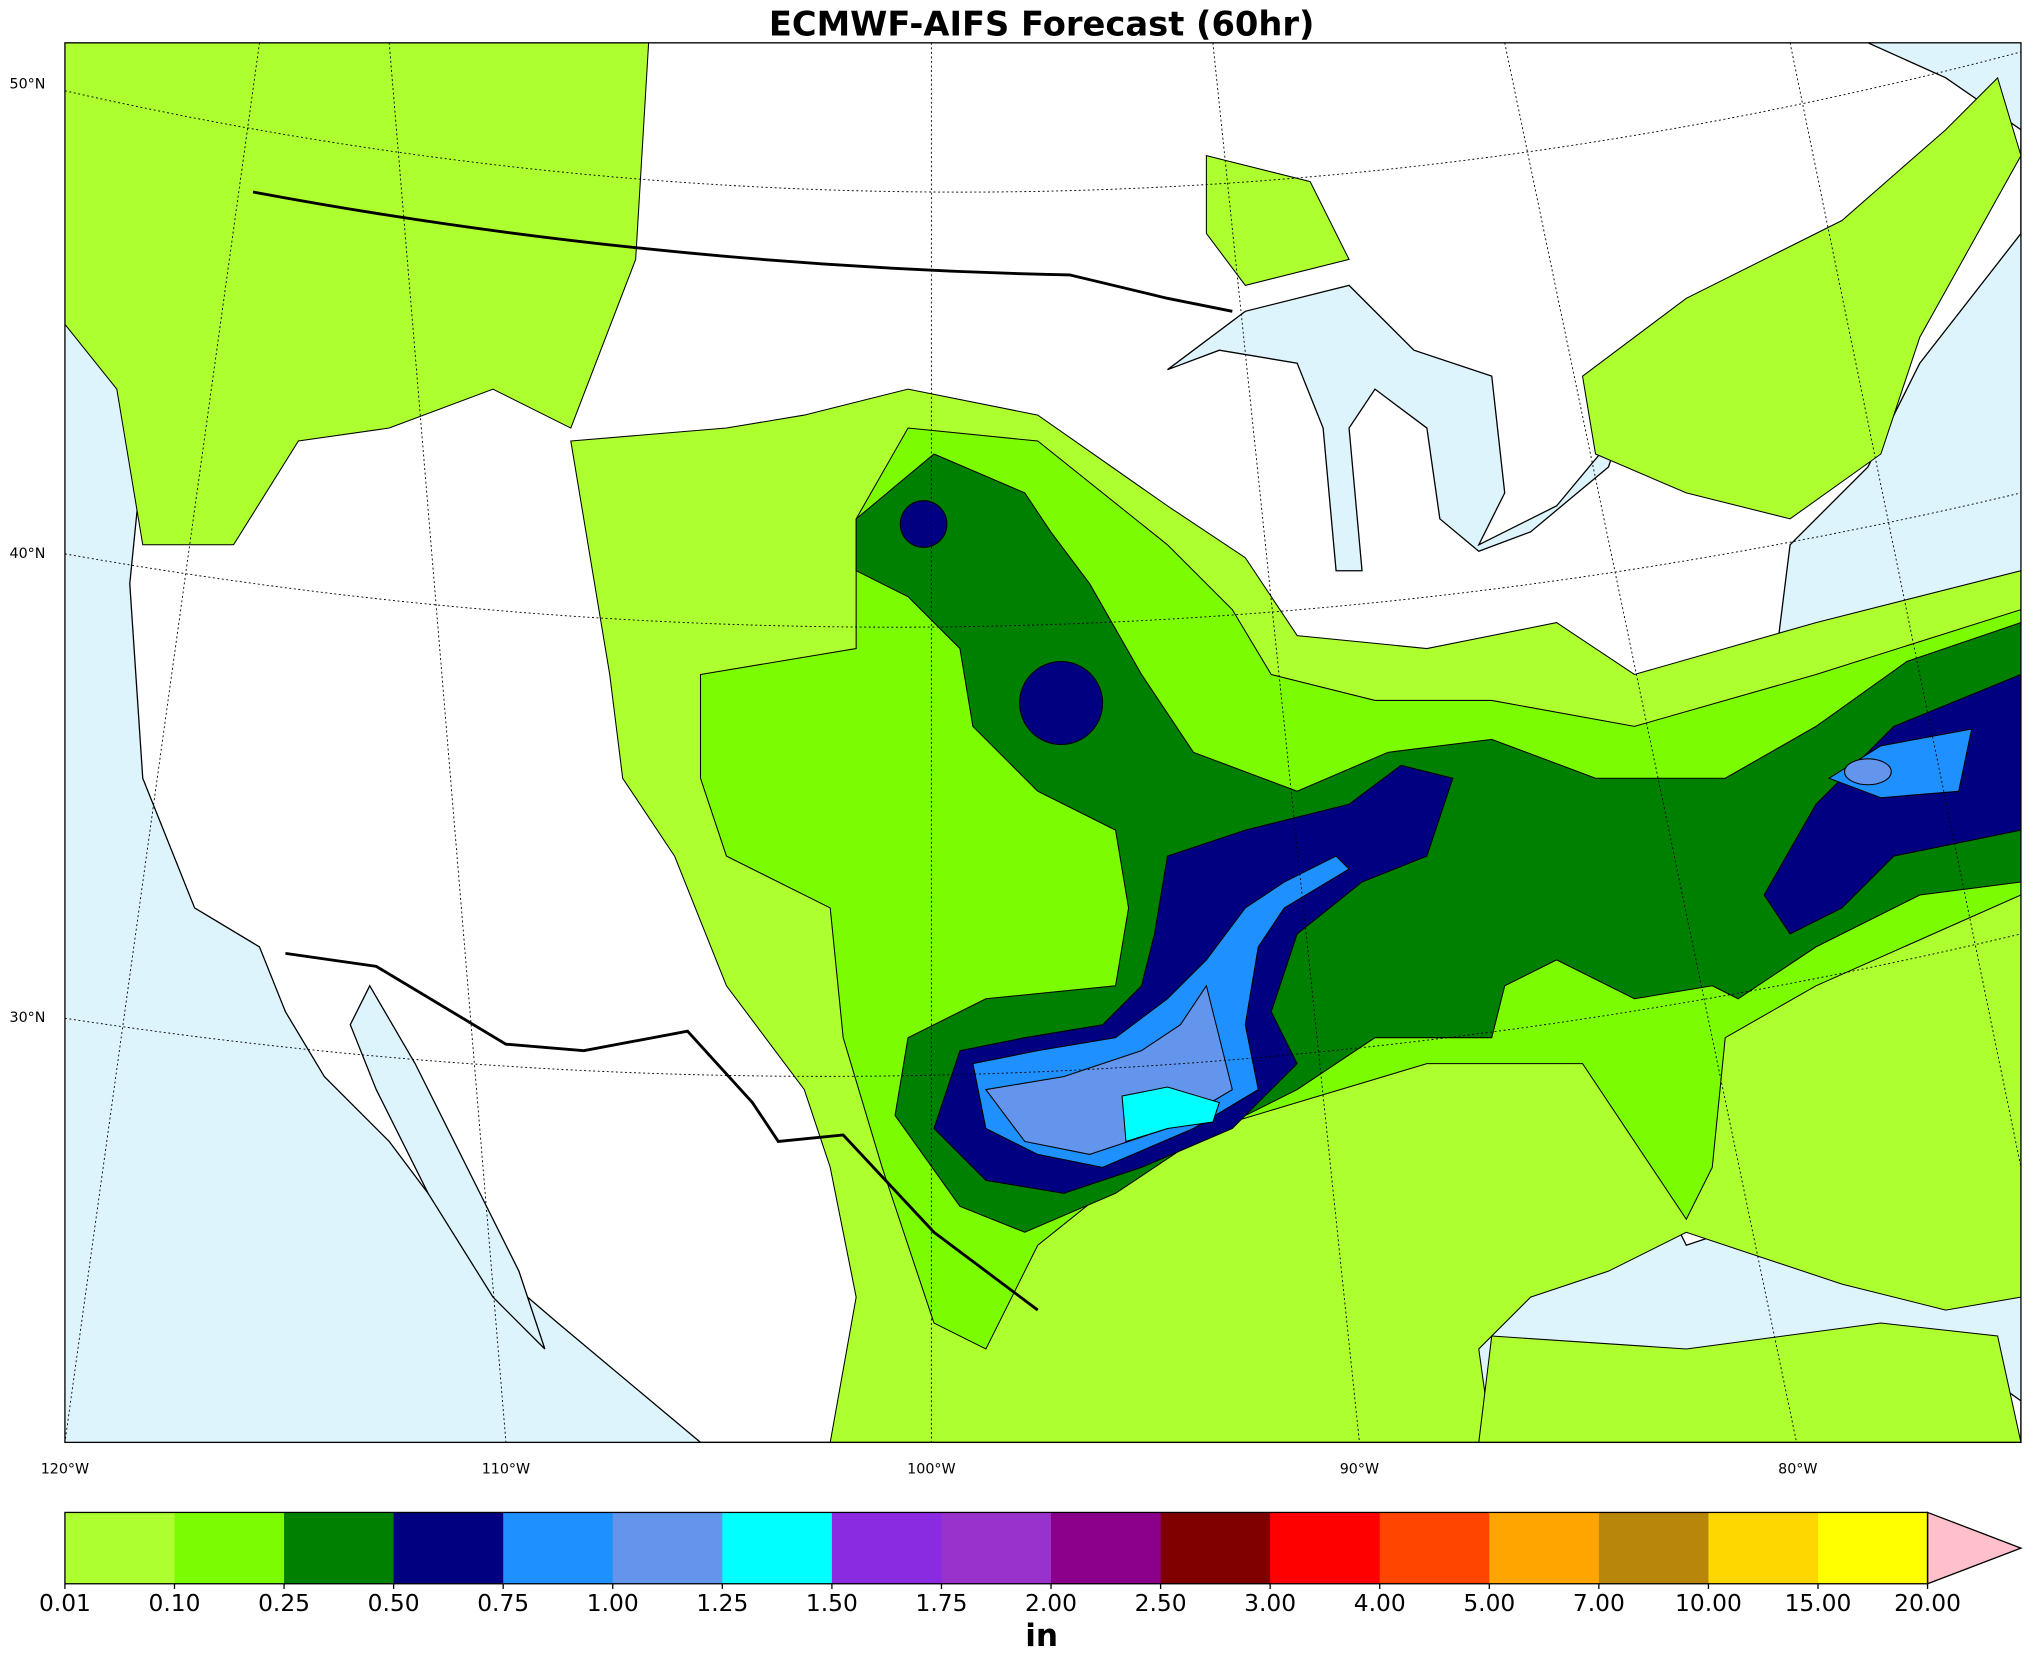 The image size is (2034, 1666). Describe the element at coordinates (28, 554) in the screenshot. I see `lat-label: 40°N` at that location.